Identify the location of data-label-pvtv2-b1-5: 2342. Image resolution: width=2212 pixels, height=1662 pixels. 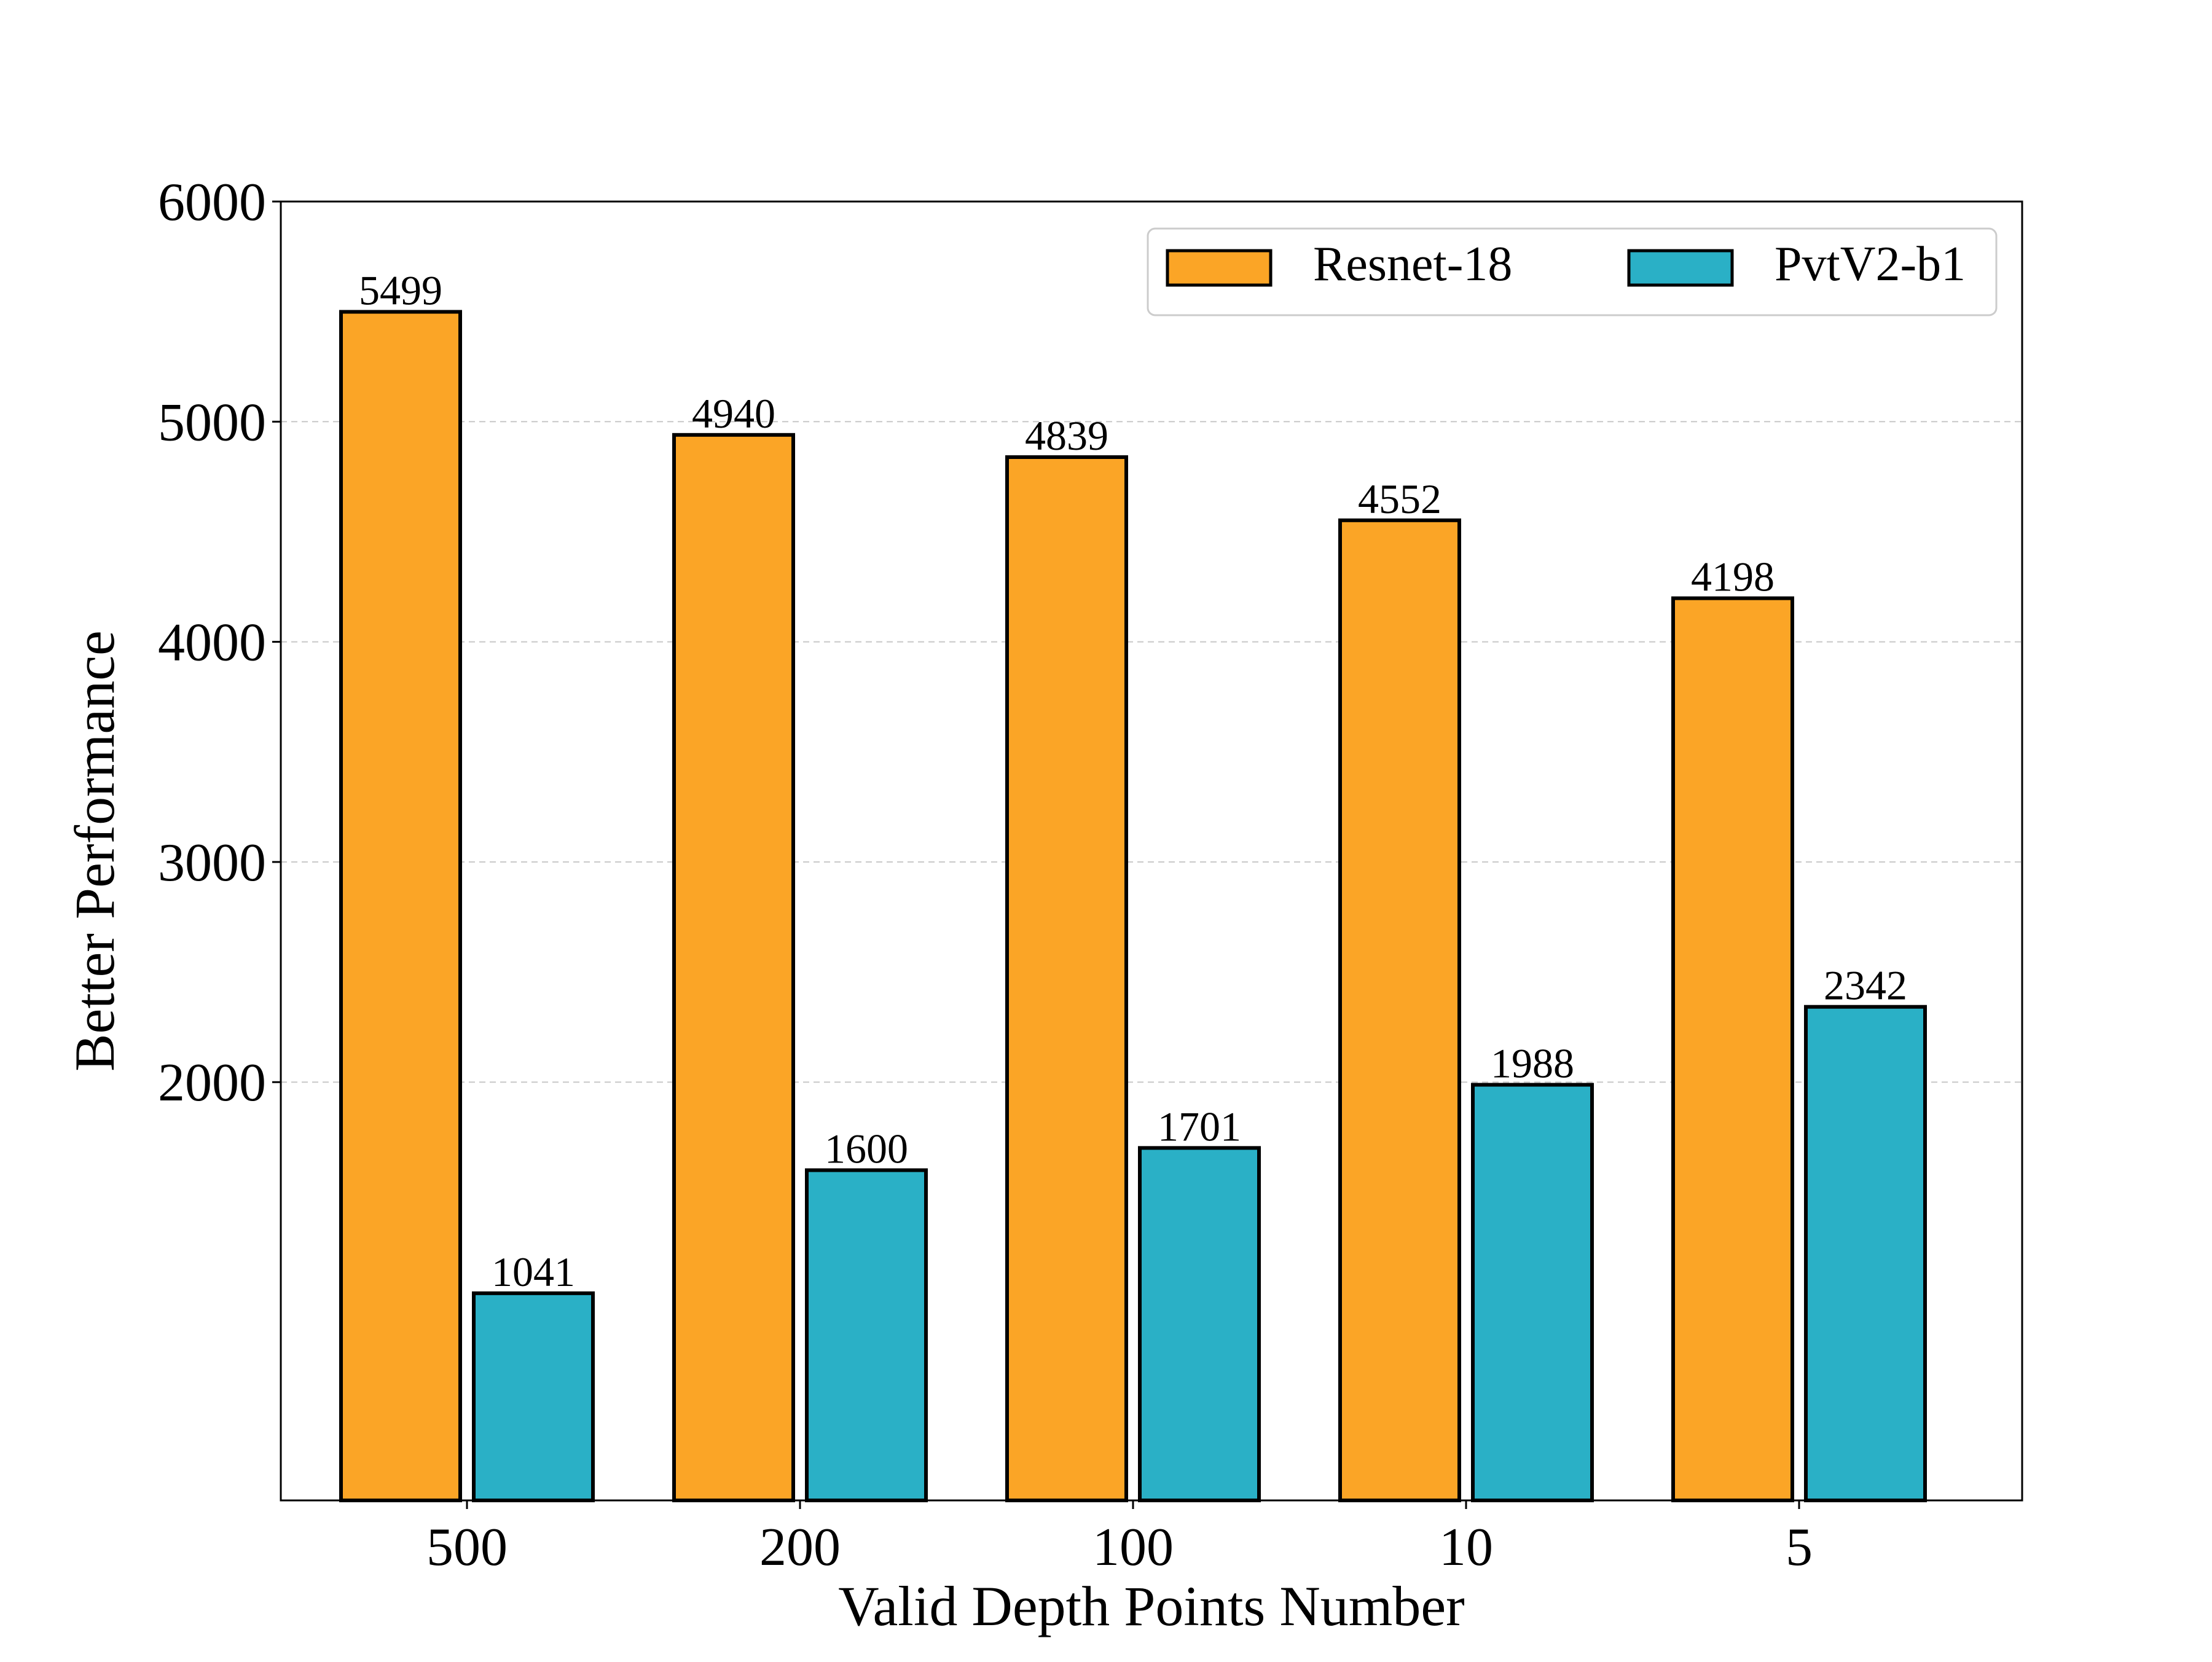
(1865, 985).